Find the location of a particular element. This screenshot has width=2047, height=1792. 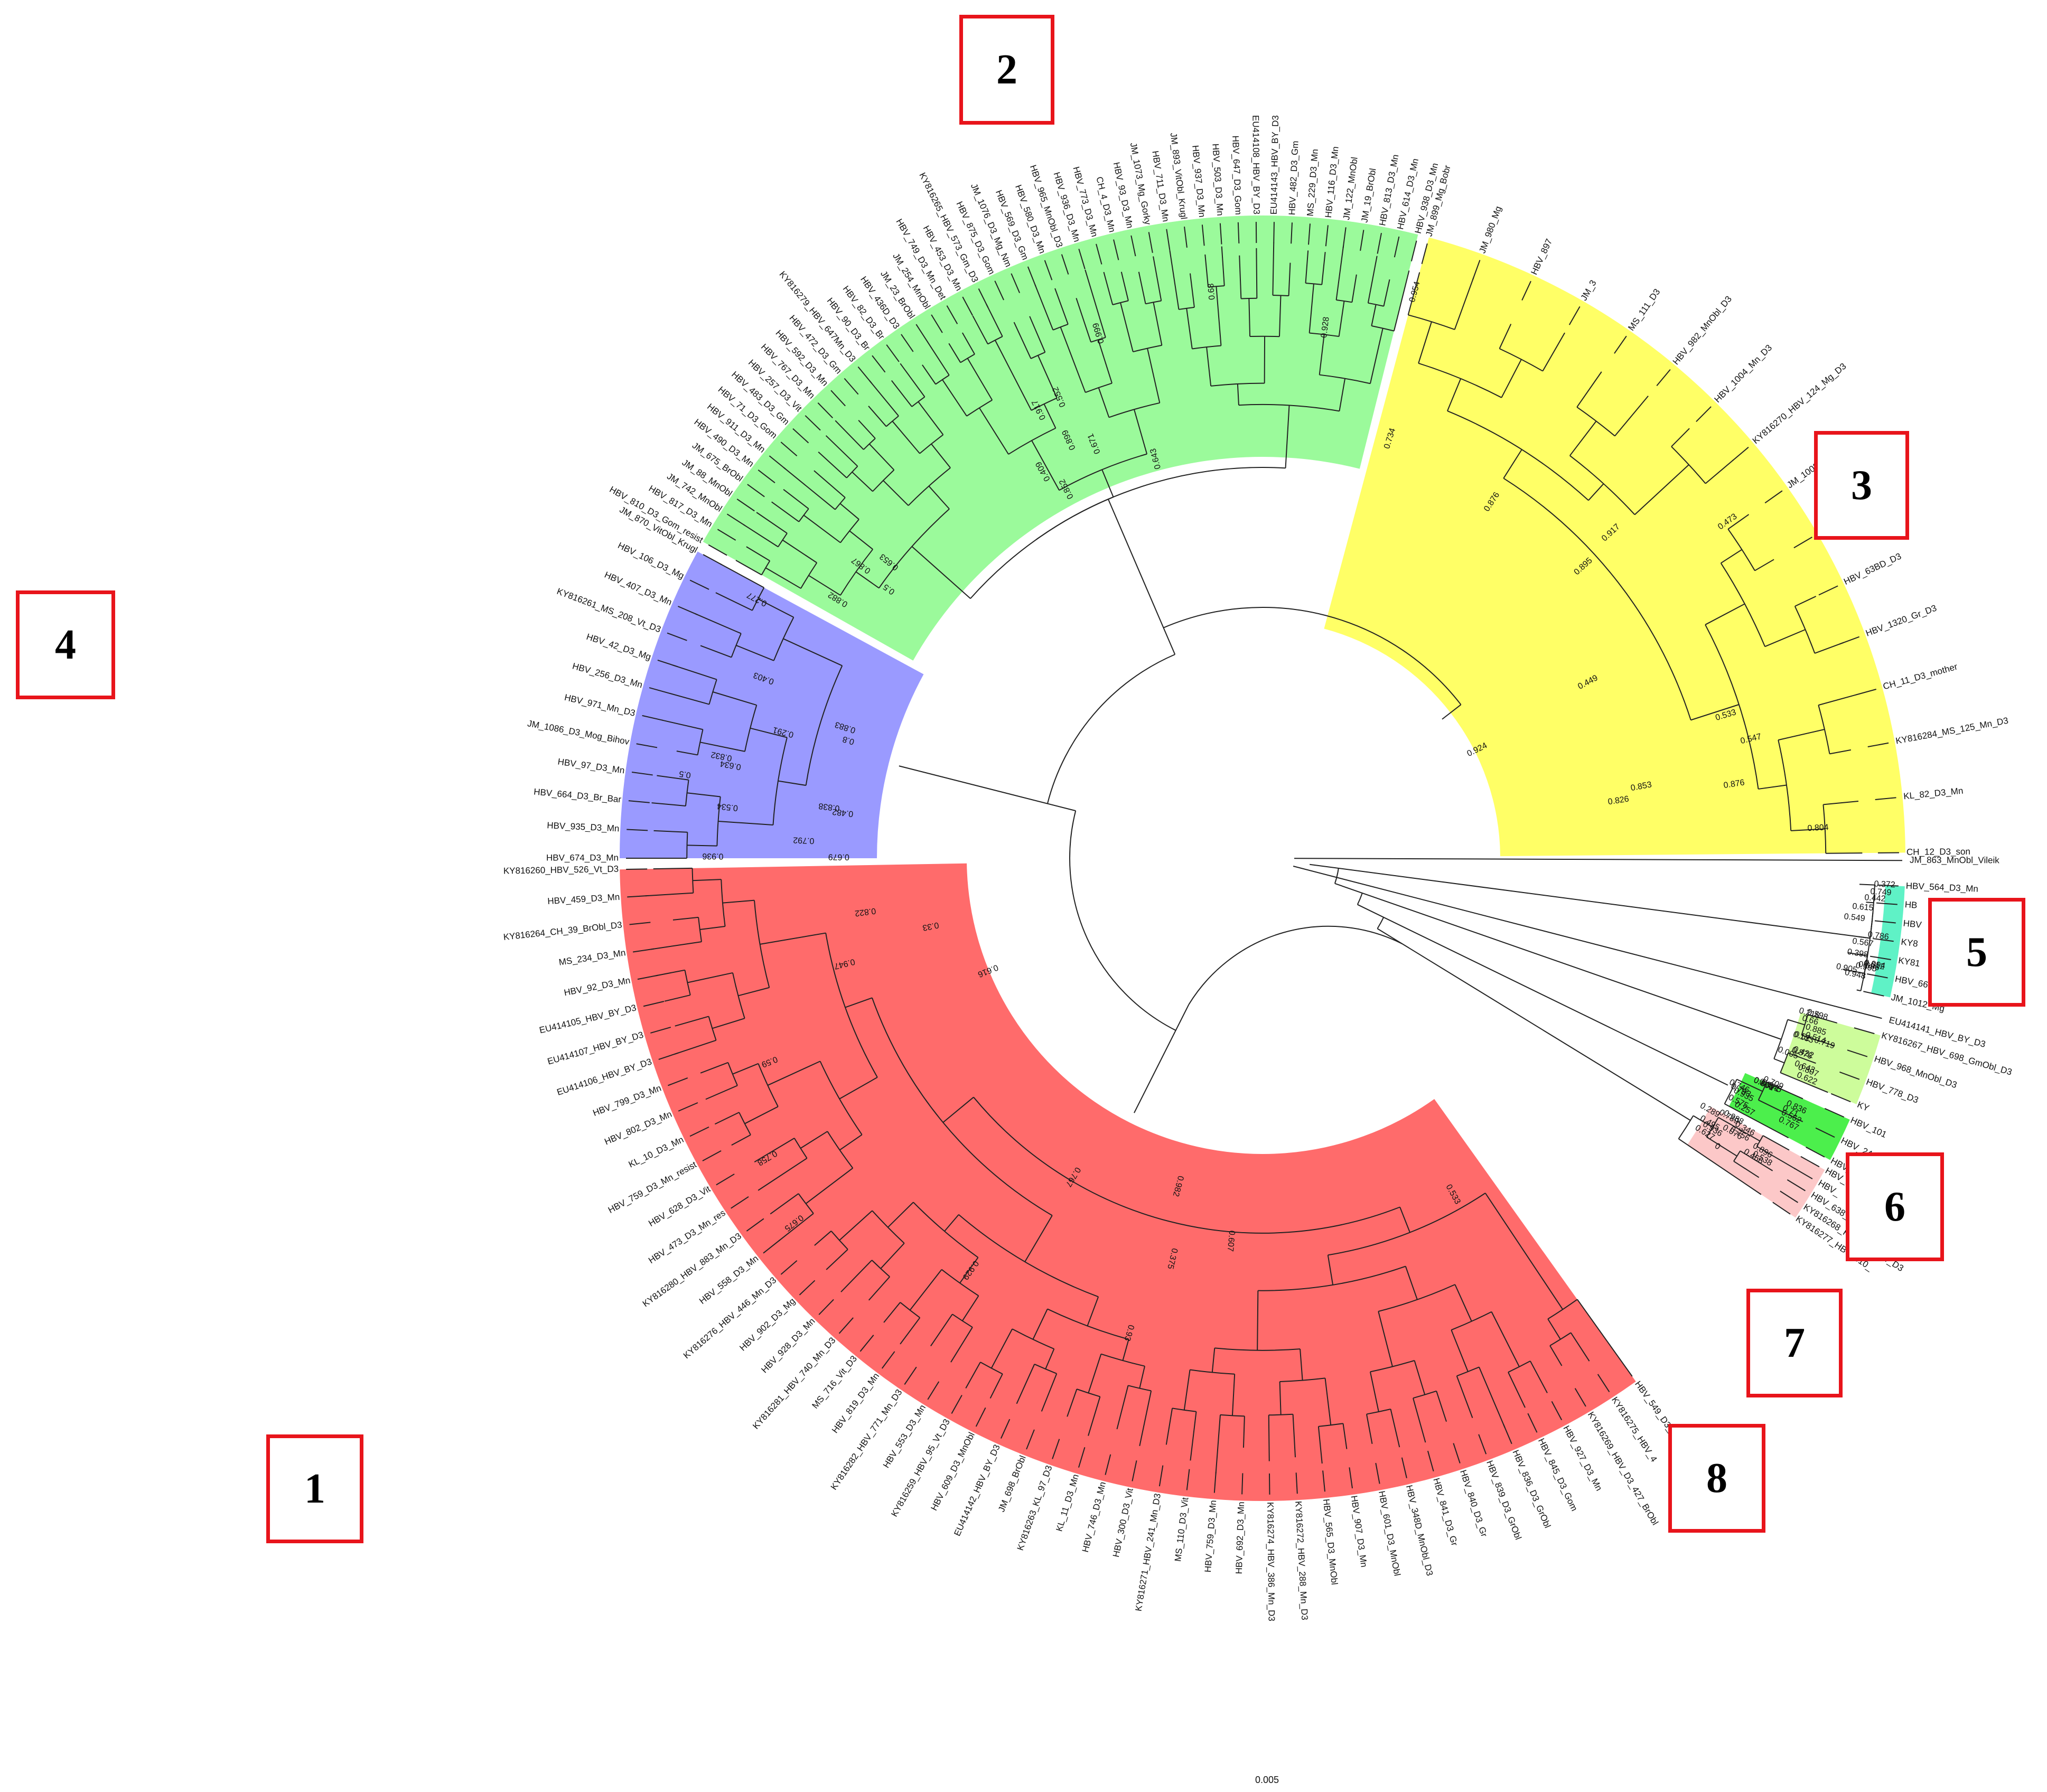

leaf-label: MS_110_D3_Vit is located at coordinates (1181, 1529).